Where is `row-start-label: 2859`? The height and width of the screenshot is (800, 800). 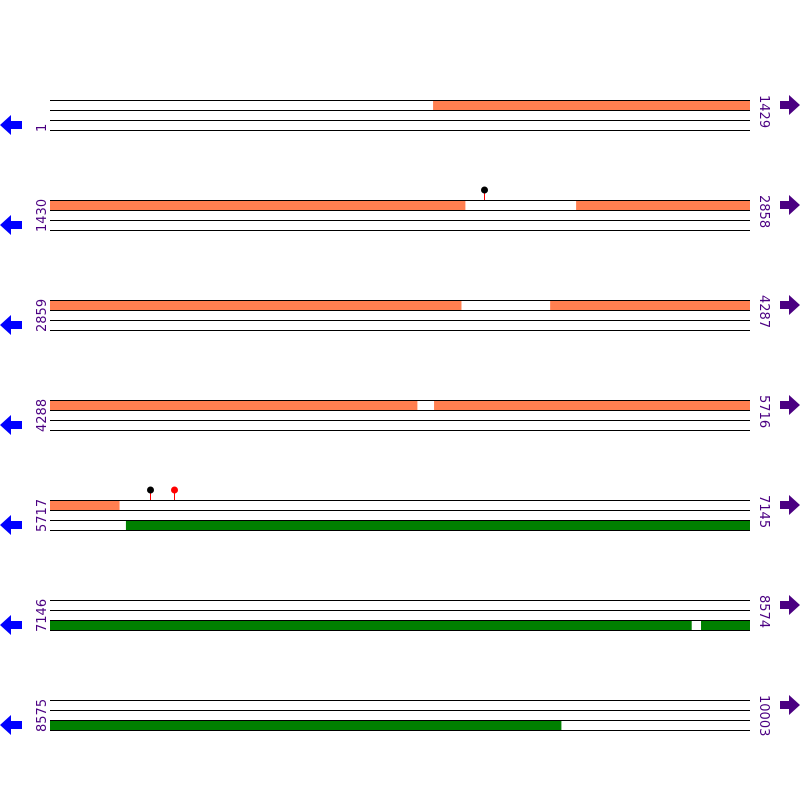 row-start-label: 2859 is located at coordinates (42, 315).